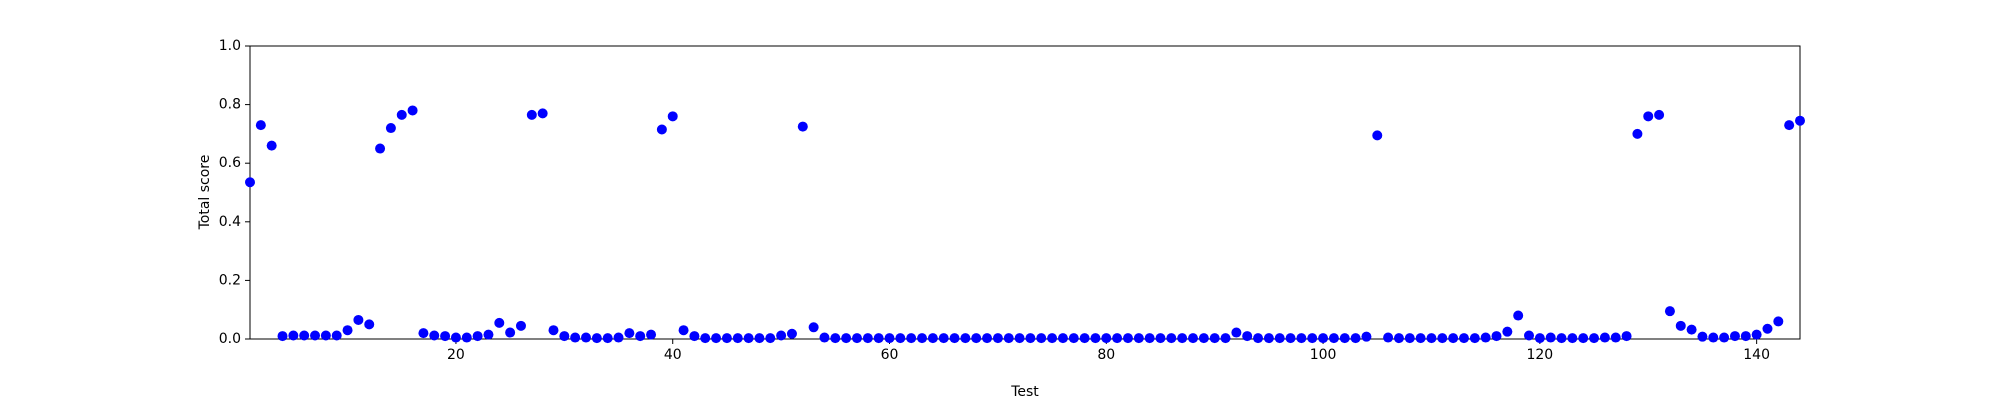  What do you see at coordinates (1539, 355) in the screenshot?
I see `x-tick-label: 120` at bounding box center [1539, 355].